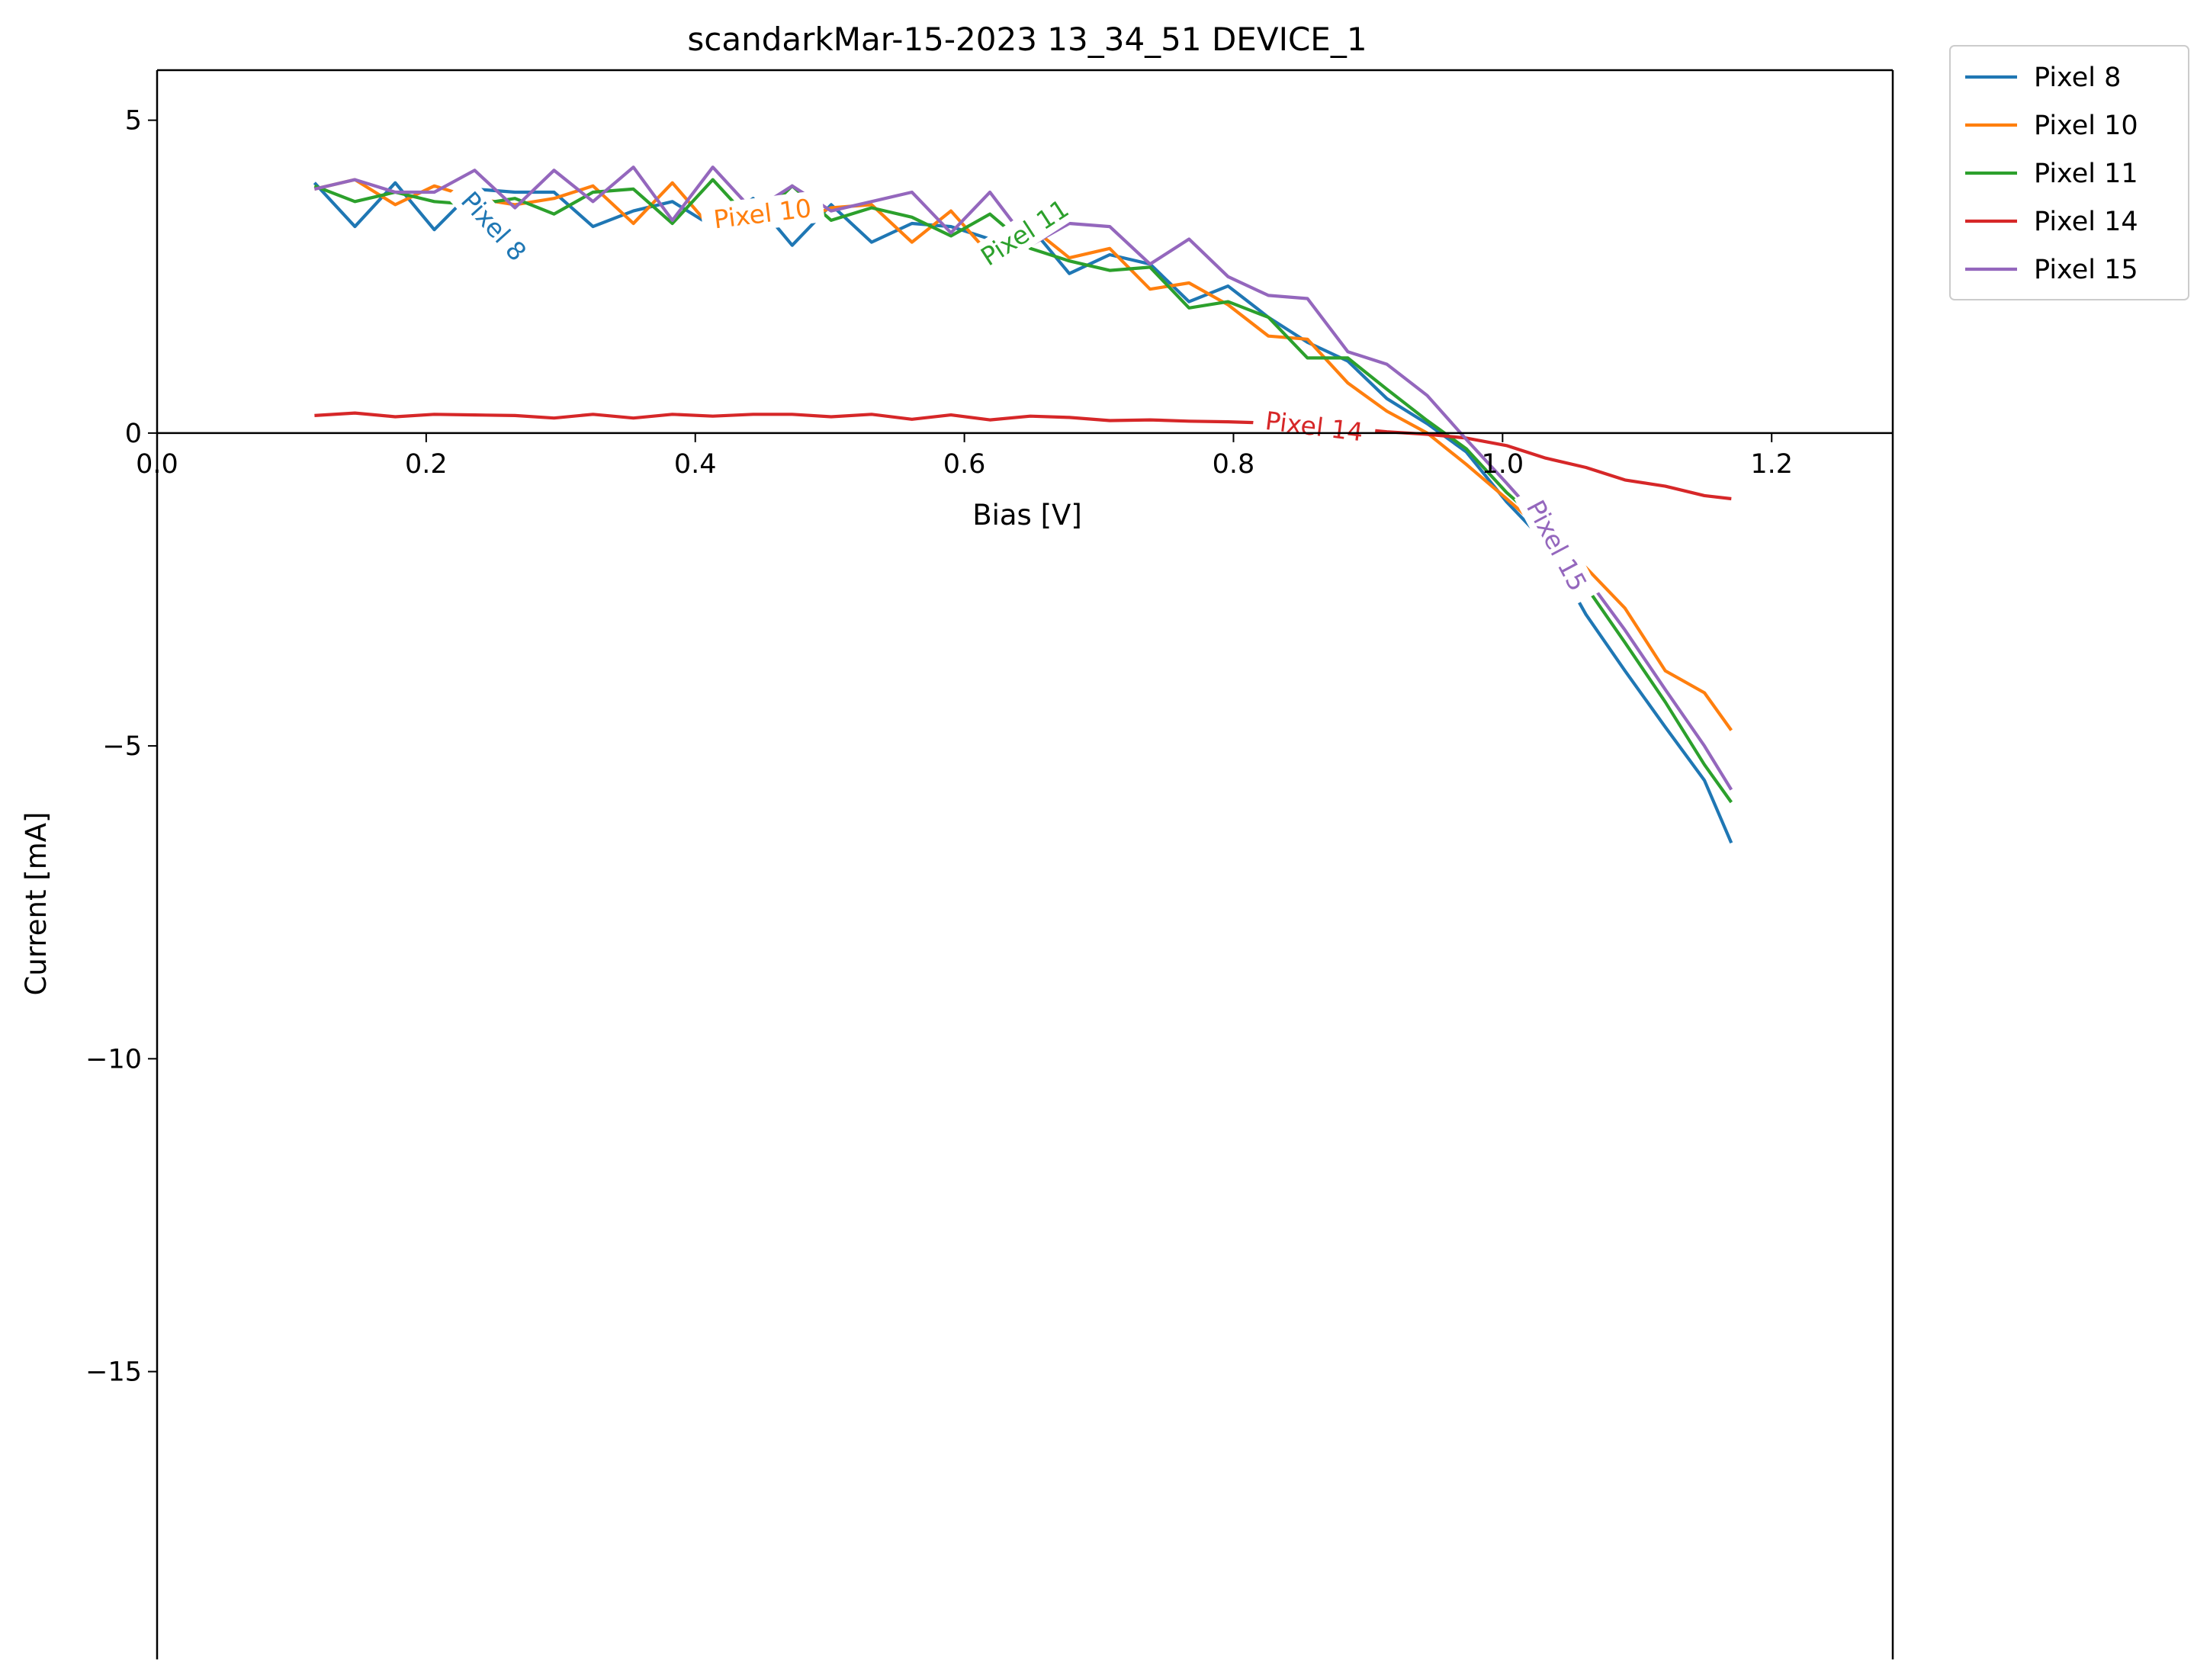 The height and width of the screenshot is (1680, 2210). Describe the element at coordinates (122, 746) in the screenshot. I see `y-tick-label: −5` at that location.